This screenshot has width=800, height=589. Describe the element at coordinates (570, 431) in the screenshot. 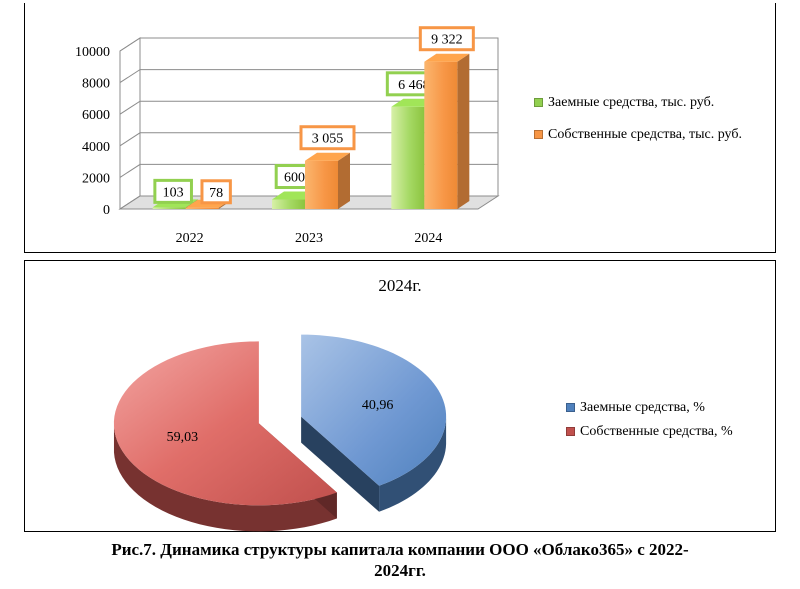

I see `pie-legend-swatch-equity` at that location.